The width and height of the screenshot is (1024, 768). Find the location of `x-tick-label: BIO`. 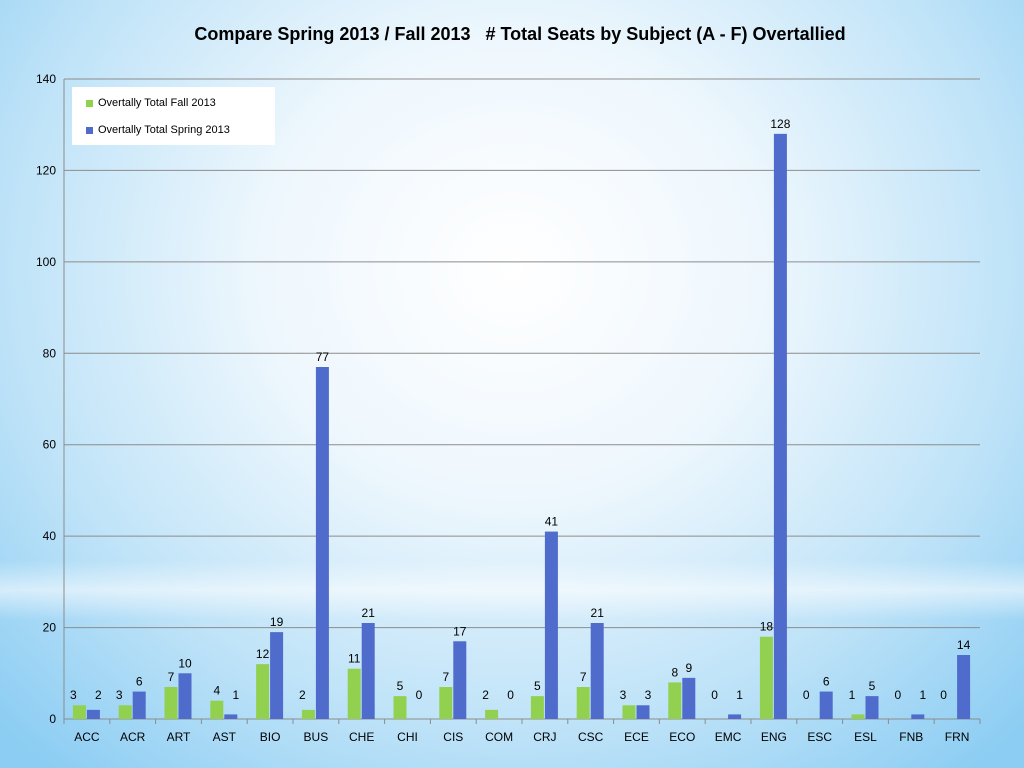

x-tick-label: BIO is located at coordinates (270, 737).